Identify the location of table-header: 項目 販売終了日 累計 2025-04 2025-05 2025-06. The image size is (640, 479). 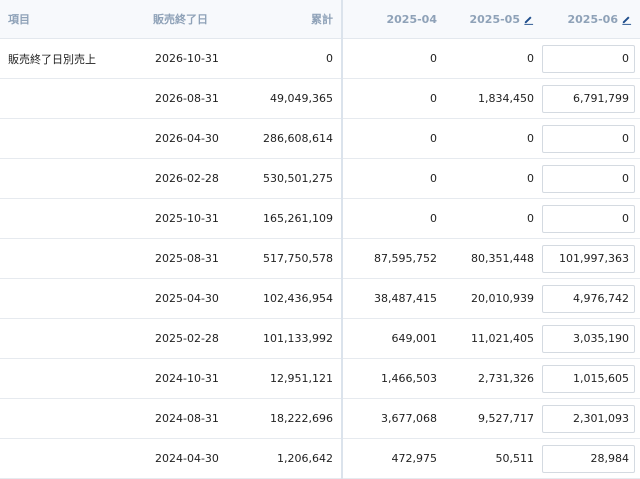
(320, 19).